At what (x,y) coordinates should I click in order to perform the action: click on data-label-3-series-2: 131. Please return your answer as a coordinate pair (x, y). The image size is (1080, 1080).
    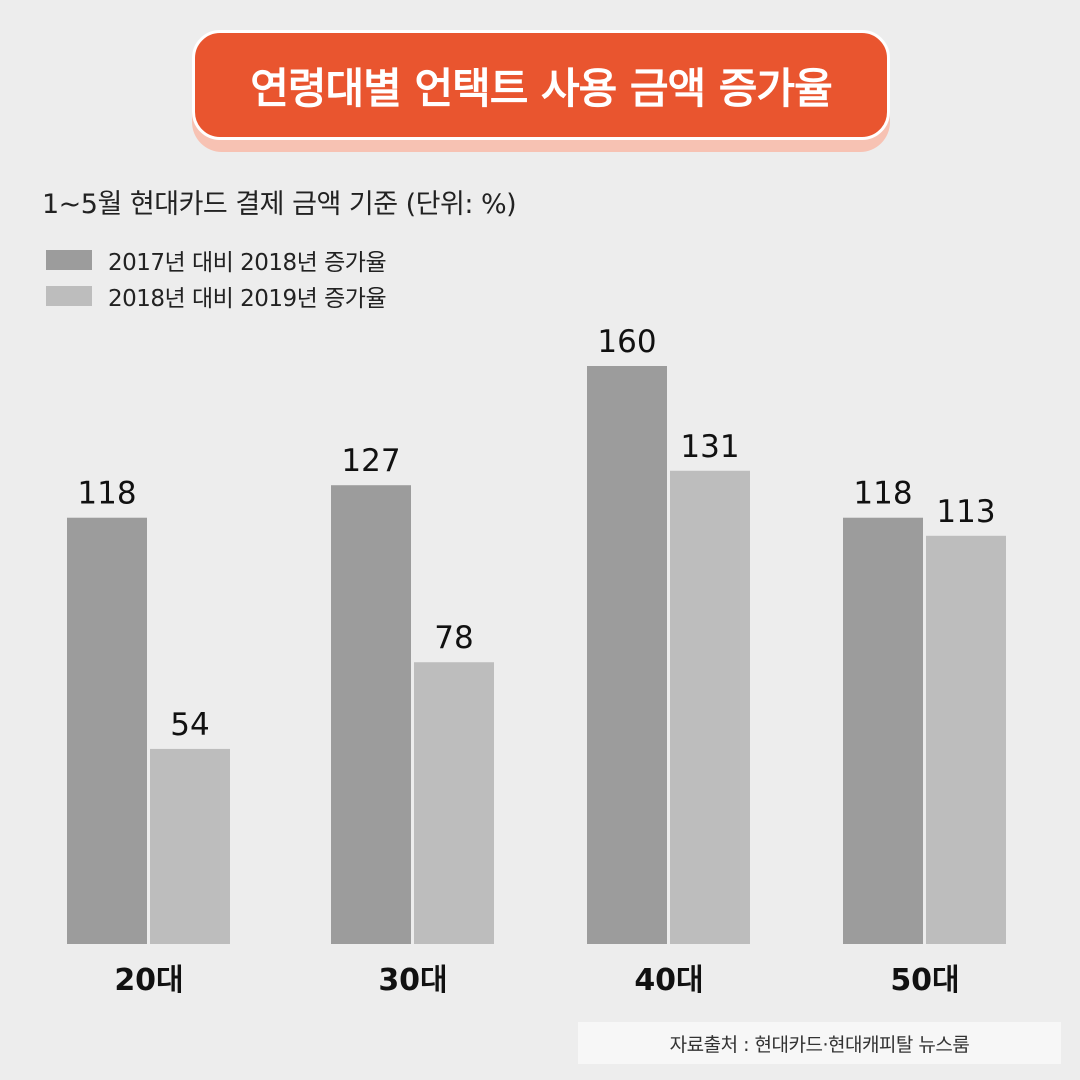
    Looking at the image, I should click on (709, 447).